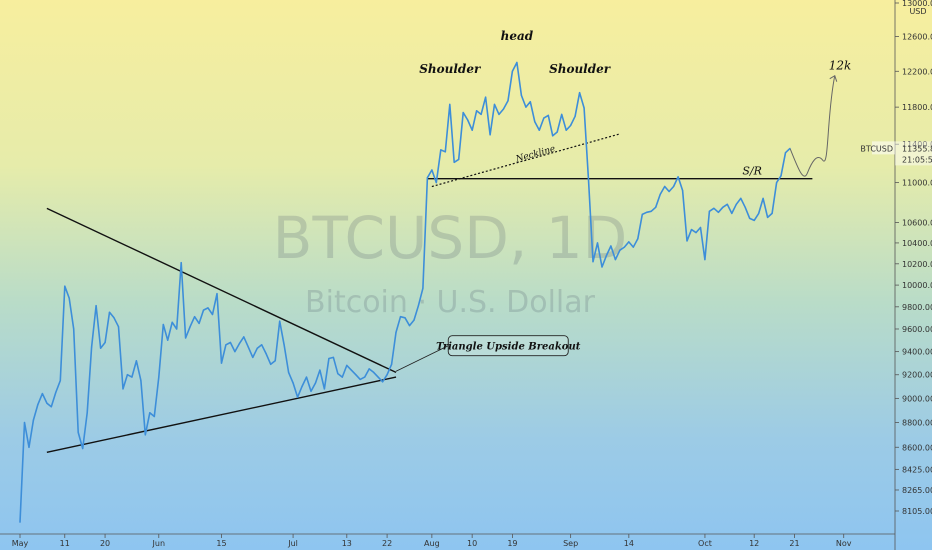  Describe the element at coordinates (221, 414) in the screenshot. I see `triangle-trendline` at that location.